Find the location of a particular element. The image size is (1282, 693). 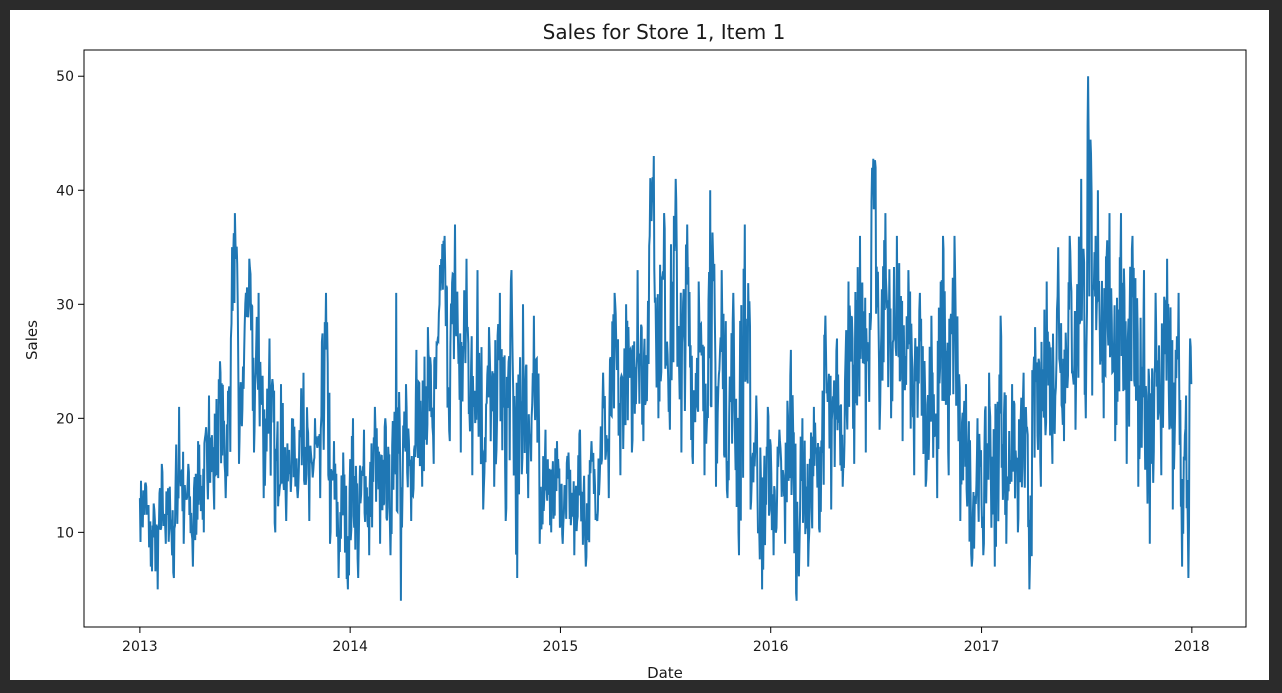

bottom-band is located at coordinates (641, 686).